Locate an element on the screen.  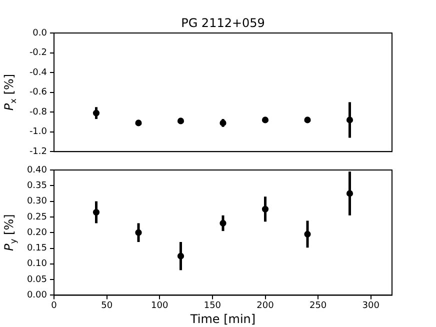
y-axis-title: Py [%] is located at coordinates (10, 232).